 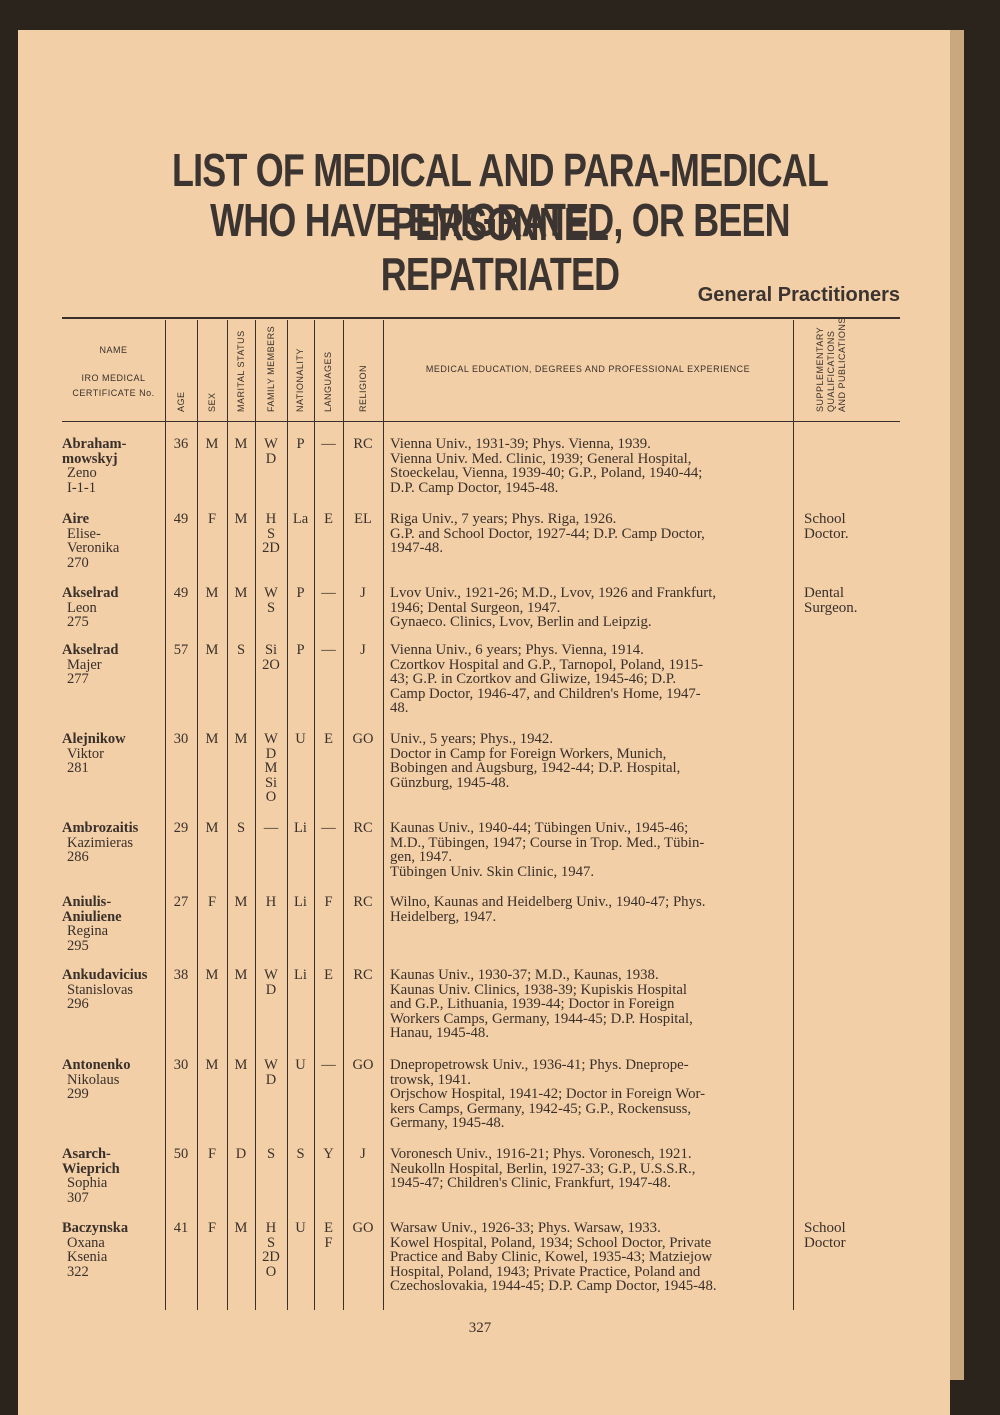 I want to click on name-cell: Asarch- Wieprich Sophia 307, so click(x=91, y=1176).